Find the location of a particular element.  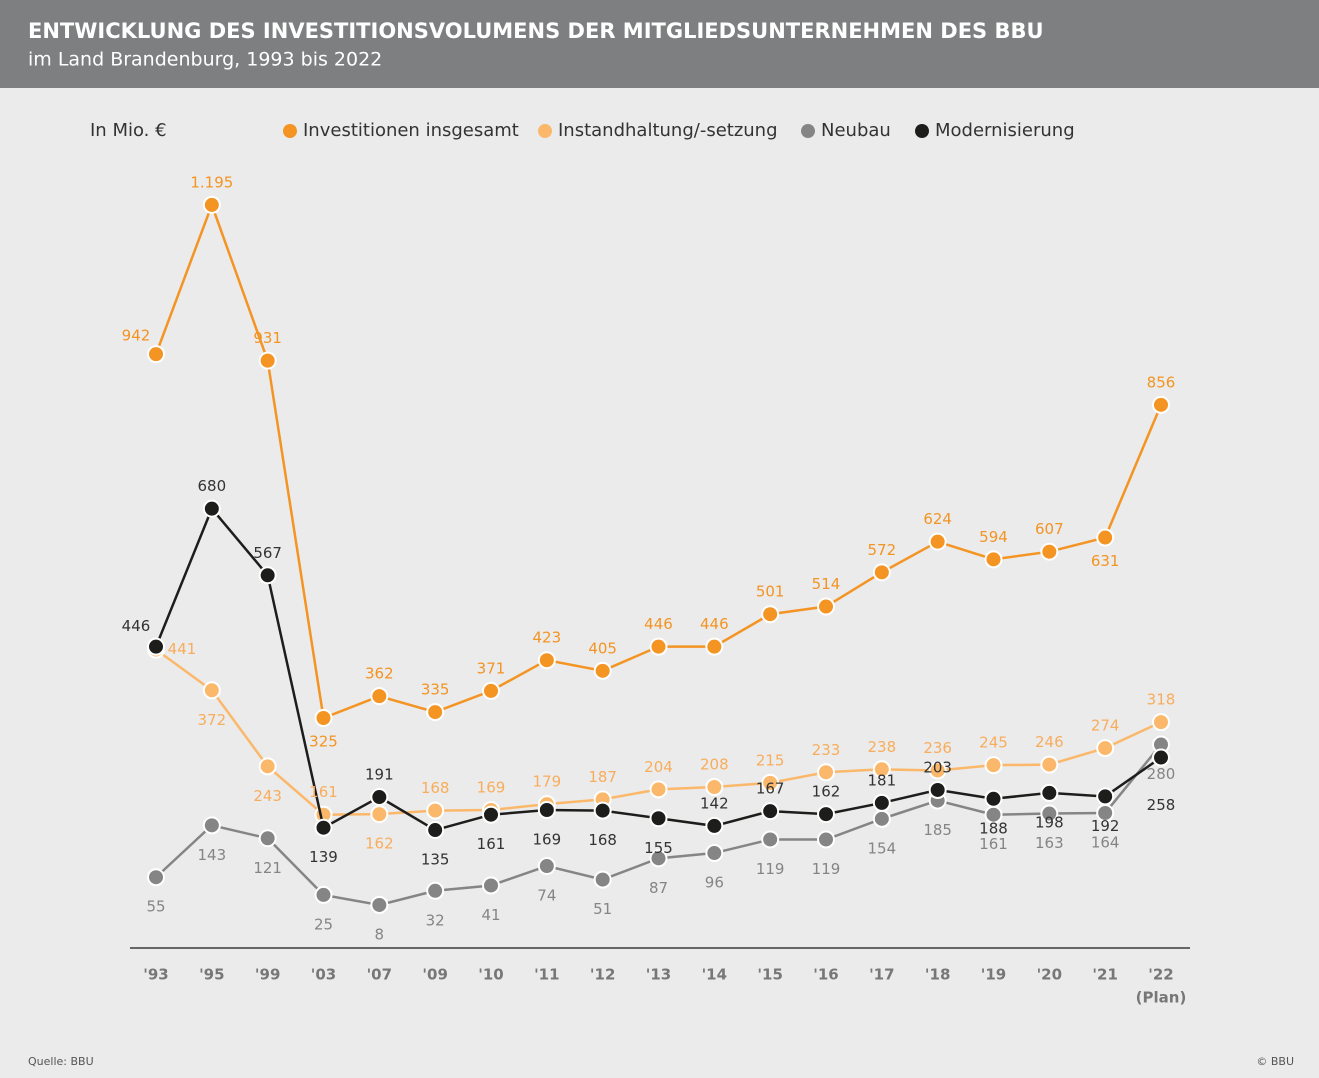

legend-label: Investitionen insgesamt is located at coordinates (411, 130).